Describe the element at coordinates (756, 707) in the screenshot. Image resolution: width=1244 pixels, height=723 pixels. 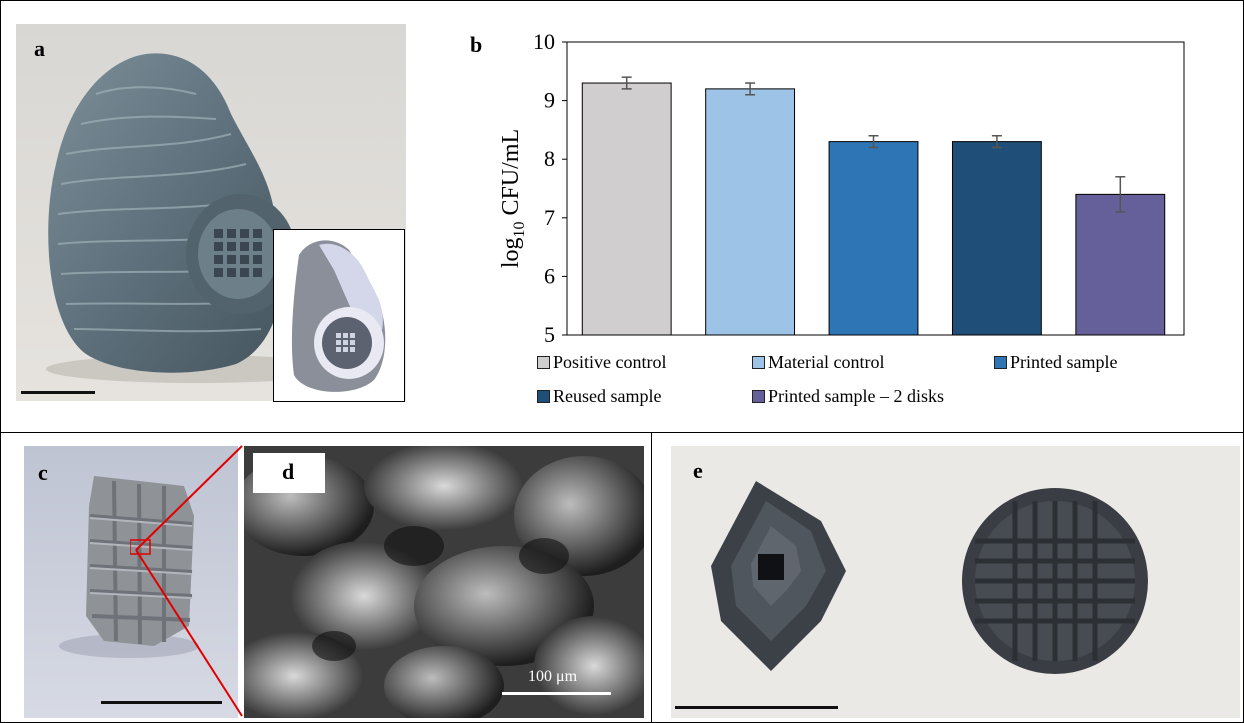
I see `panel-e-scale-bar` at that location.